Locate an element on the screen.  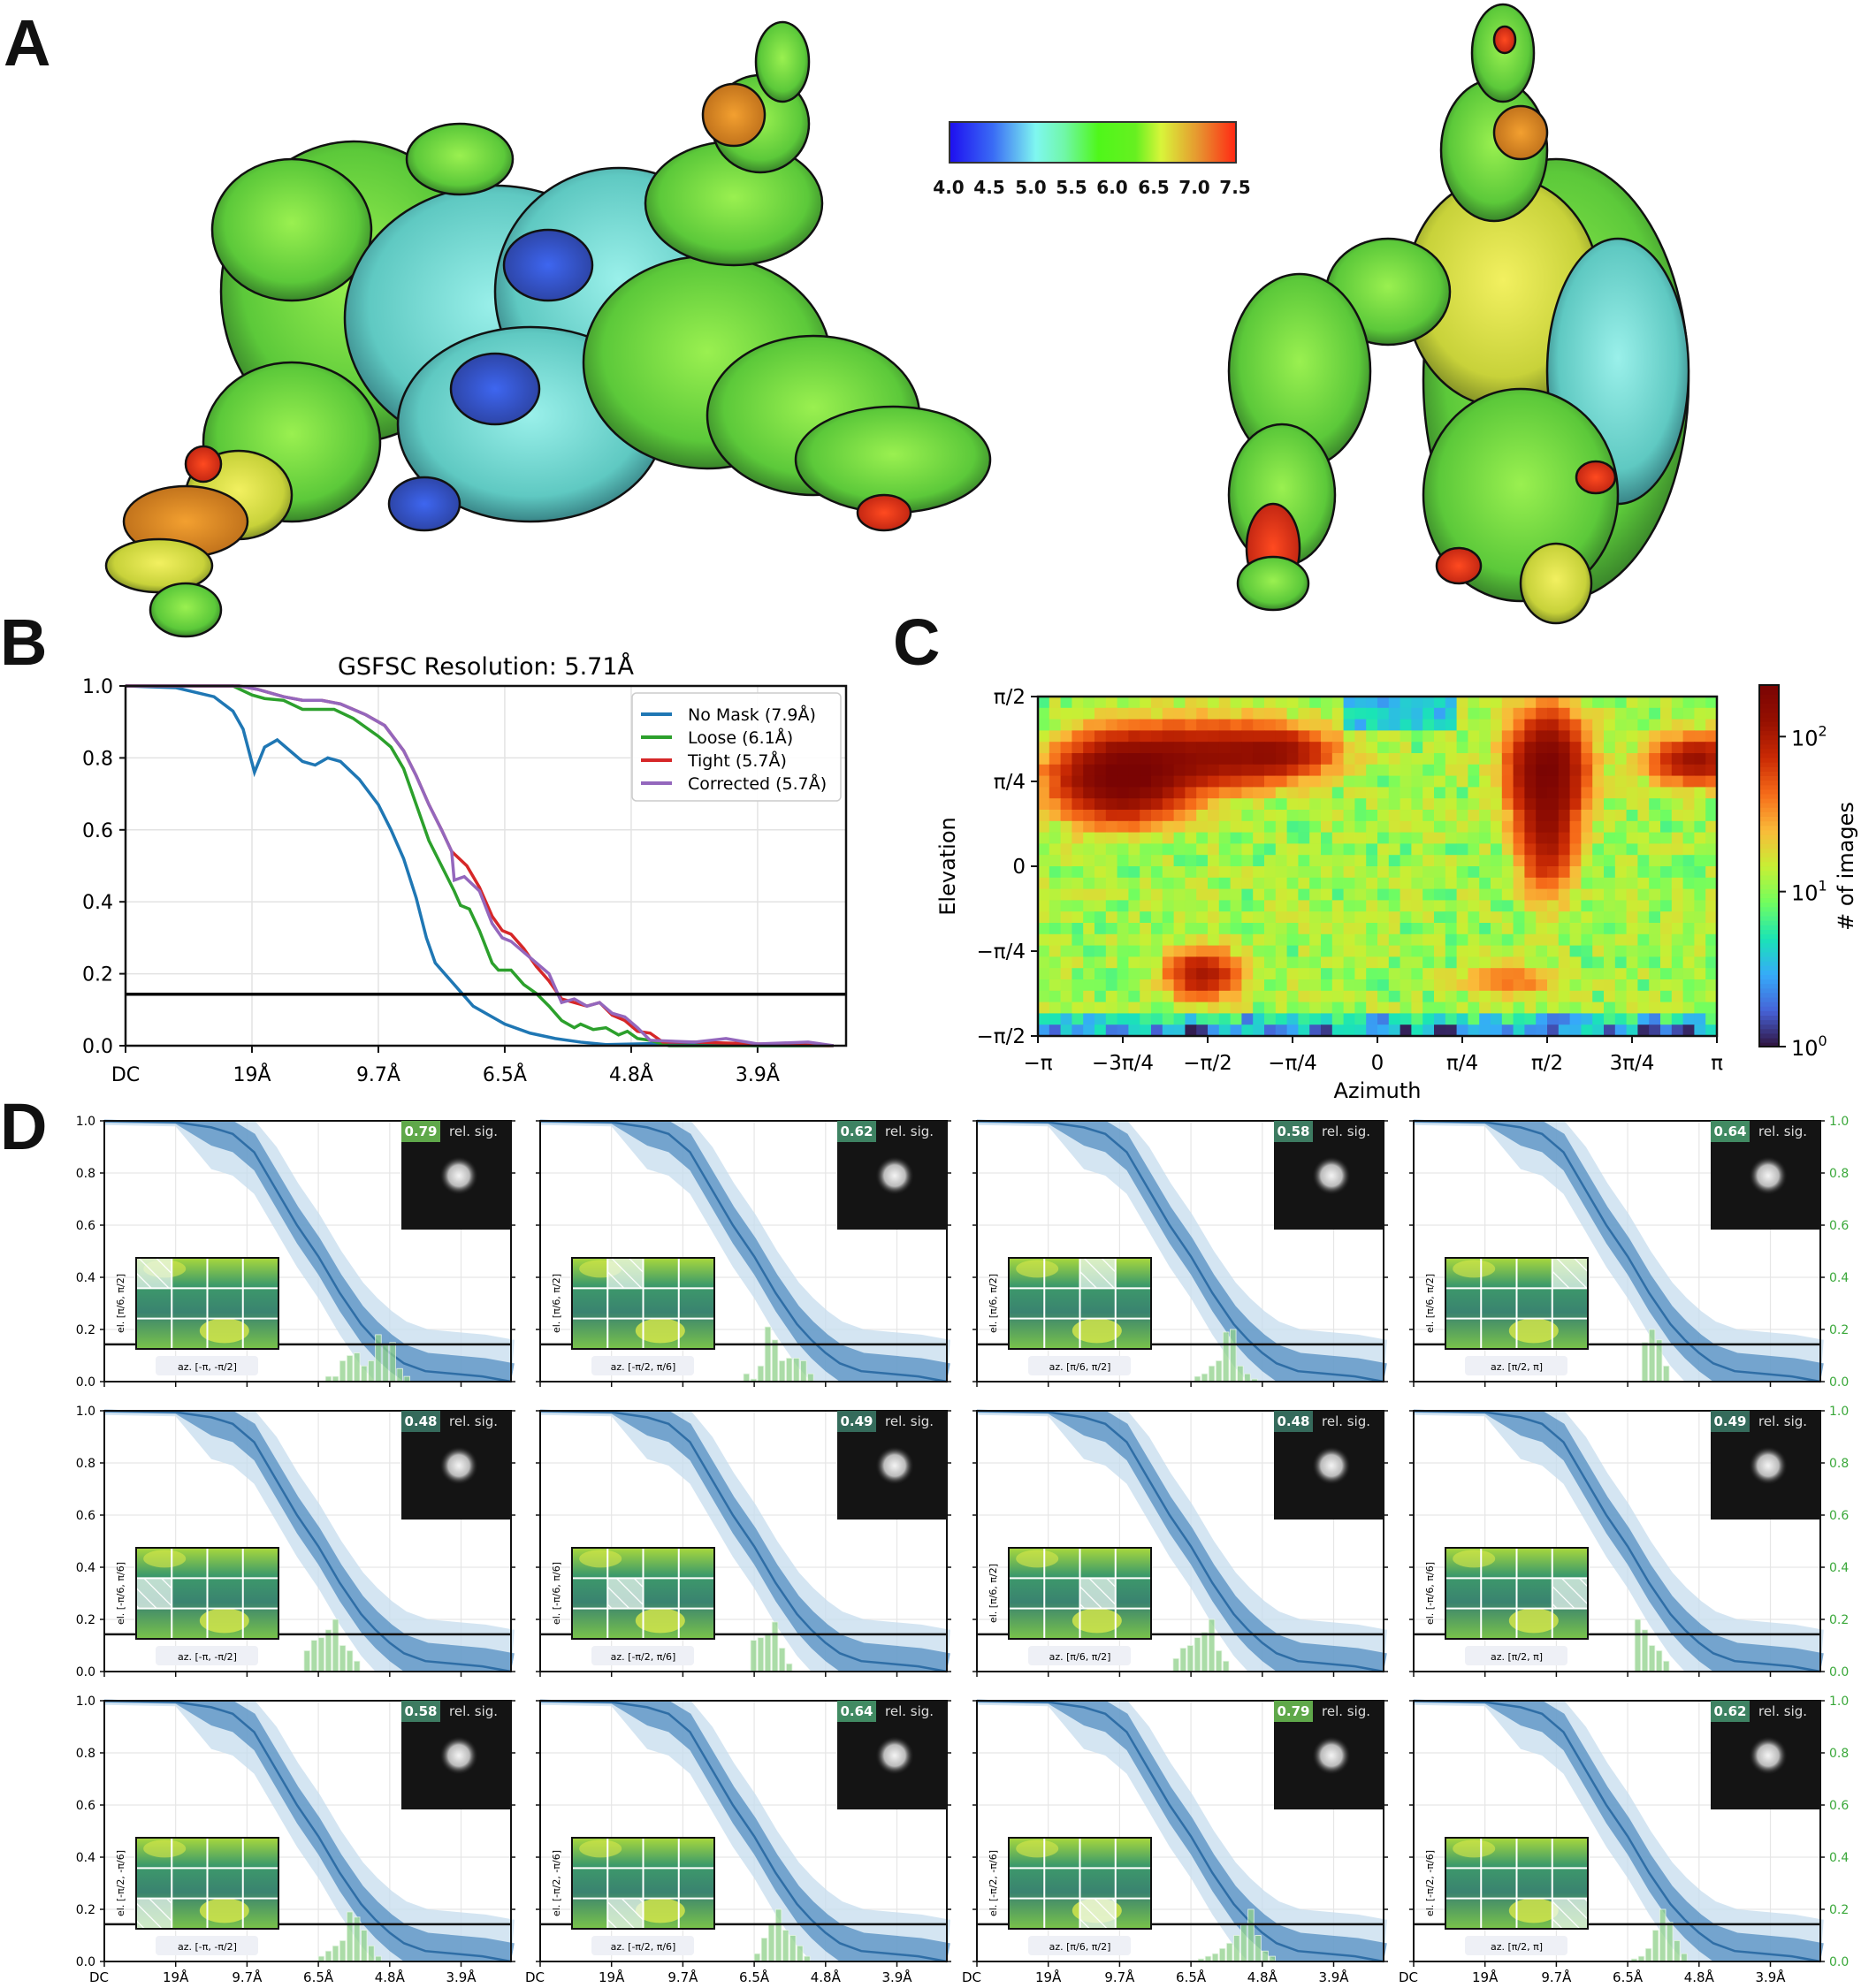
particle-projection is located at coordinates (1331, 1755).